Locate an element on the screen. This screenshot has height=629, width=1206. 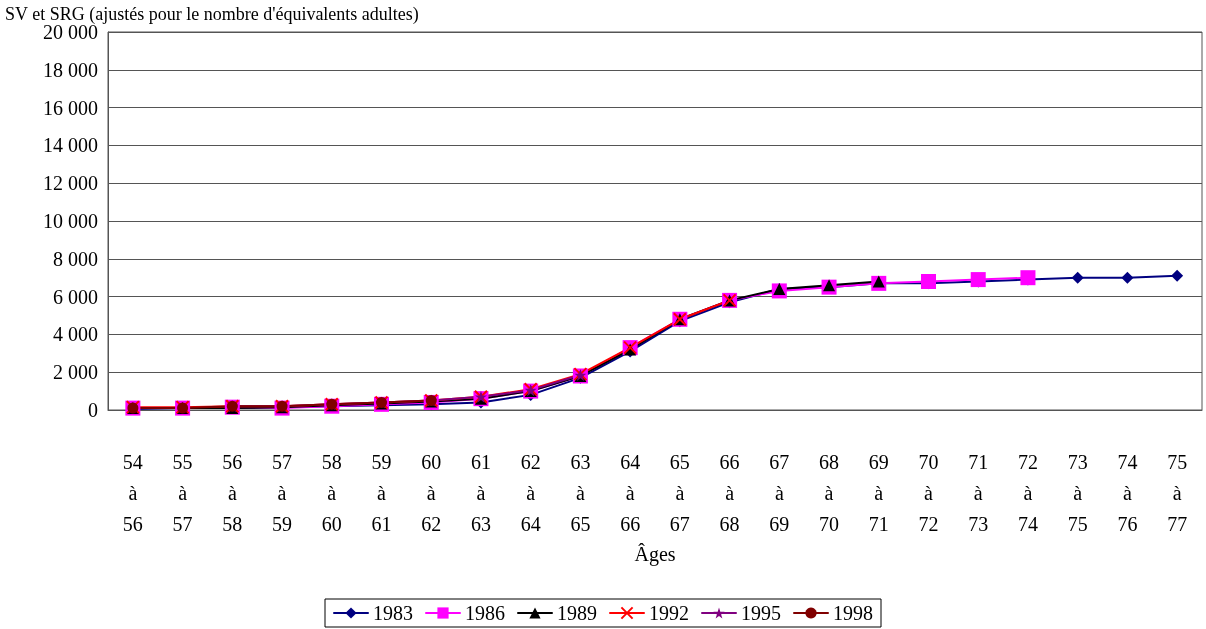
x-tick-label: 72 à 74 is located at coordinates (1027, 492).